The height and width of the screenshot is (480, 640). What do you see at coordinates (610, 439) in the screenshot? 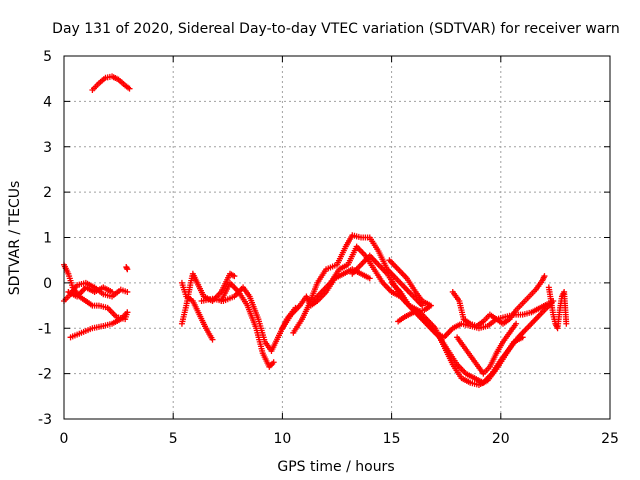
I see `x-tick-label: 25` at bounding box center [610, 439].